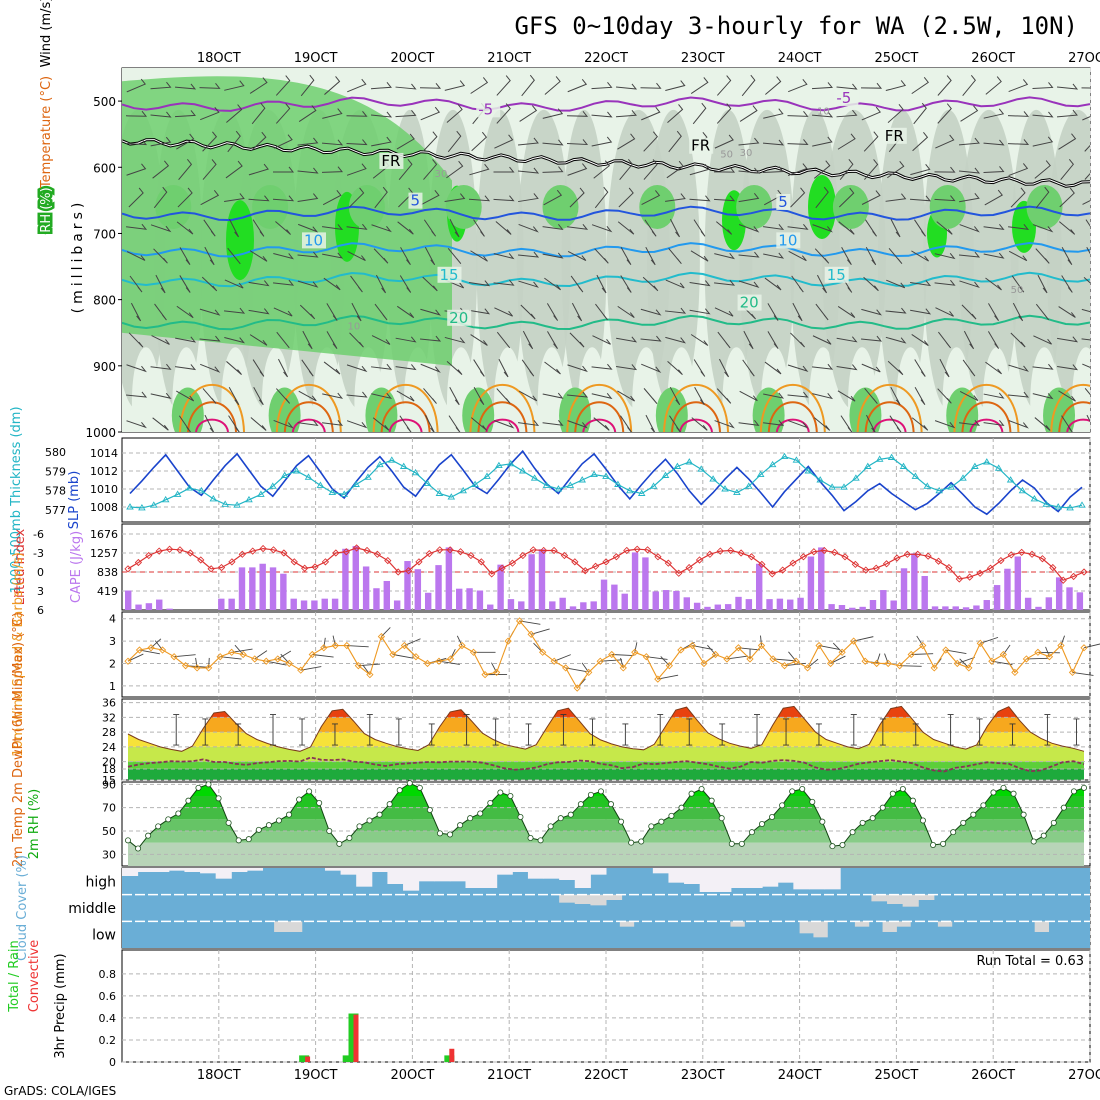  What do you see at coordinates (895, 899) in the screenshot?
I see `cloud-cell-middle` at bounding box center [895, 899].